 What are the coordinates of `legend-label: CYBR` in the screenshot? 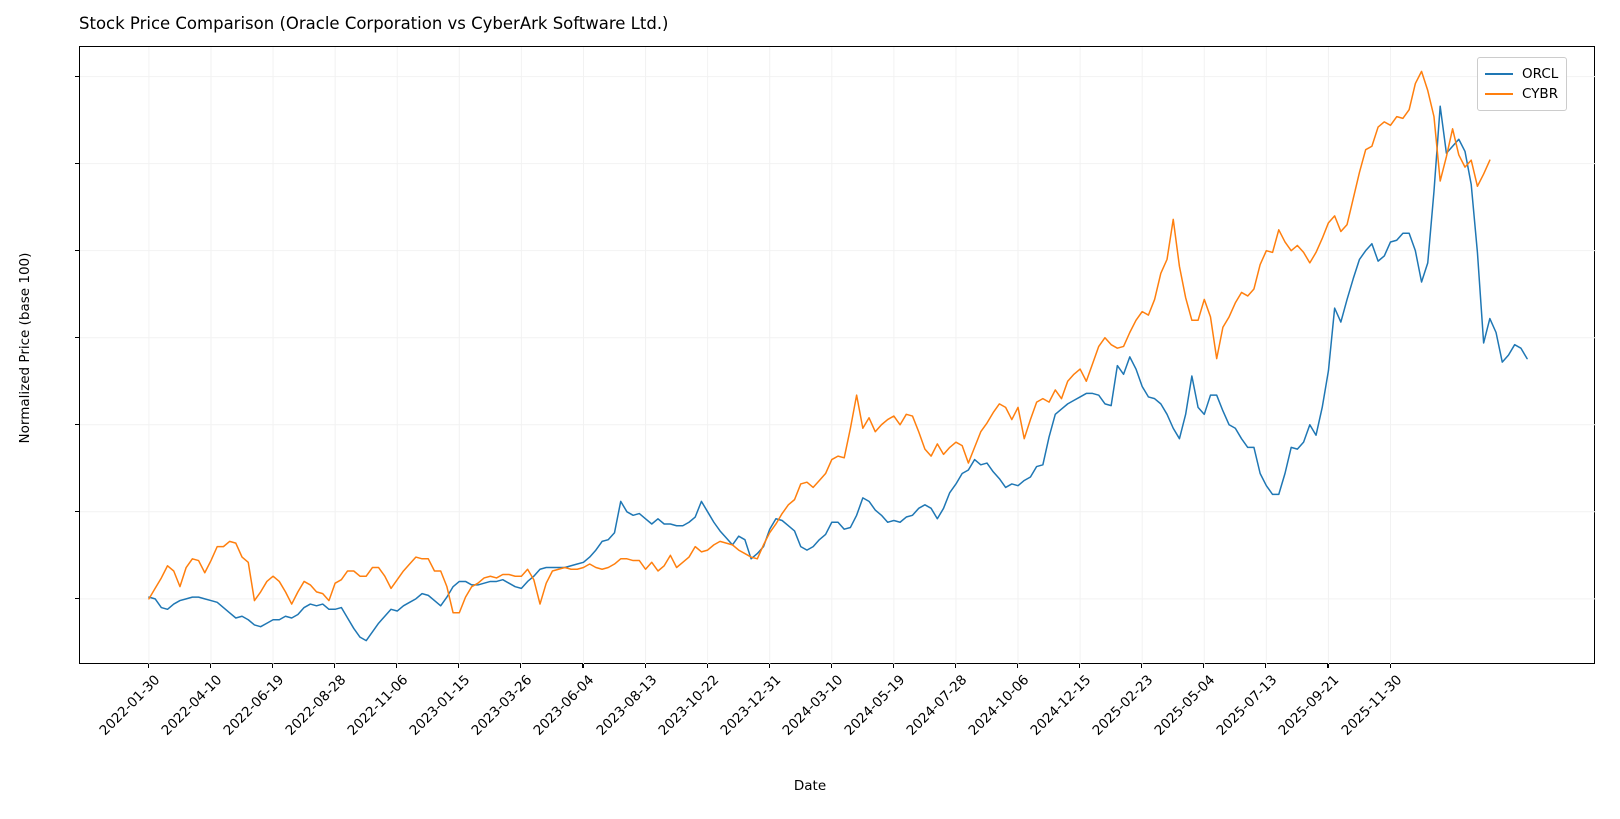 It's located at (1540, 94).